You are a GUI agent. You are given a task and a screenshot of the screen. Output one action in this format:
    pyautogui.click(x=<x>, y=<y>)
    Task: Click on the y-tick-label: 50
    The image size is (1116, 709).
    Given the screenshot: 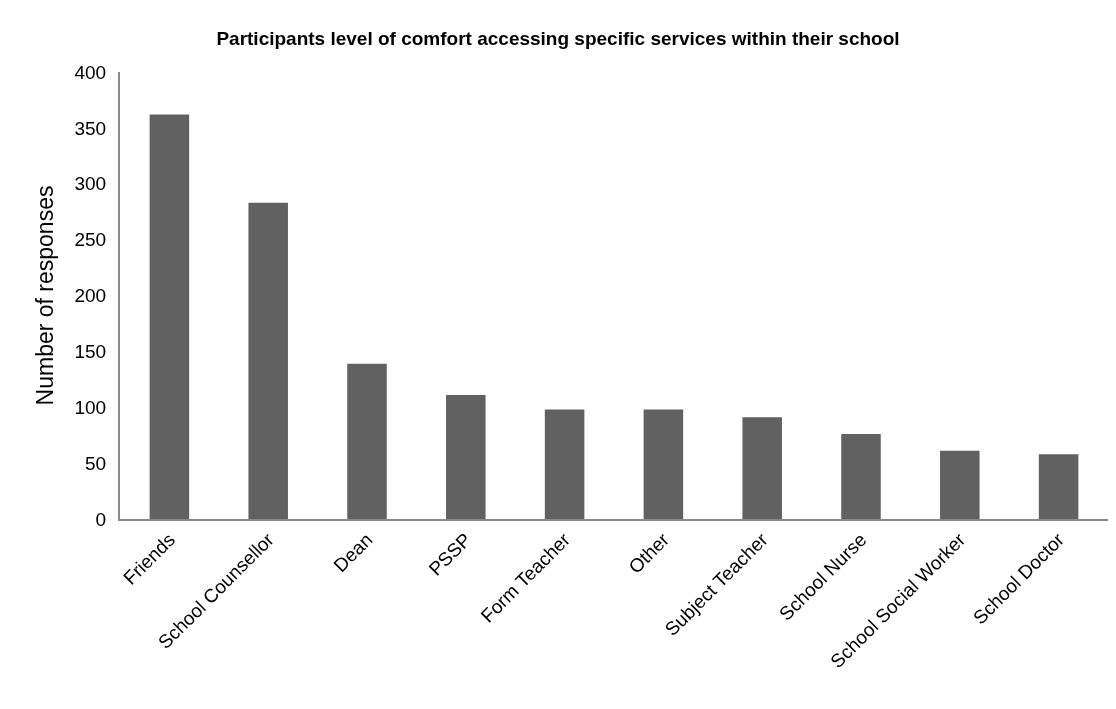 What is the action you would take?
    pyautogui.click(x=96, y=463)
    